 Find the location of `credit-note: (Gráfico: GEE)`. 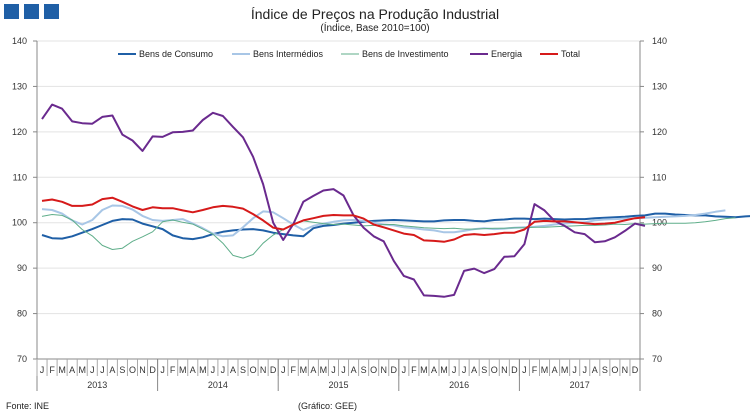

credit-note: (Gráfico: GEE) is located at coordinates (328, 406).